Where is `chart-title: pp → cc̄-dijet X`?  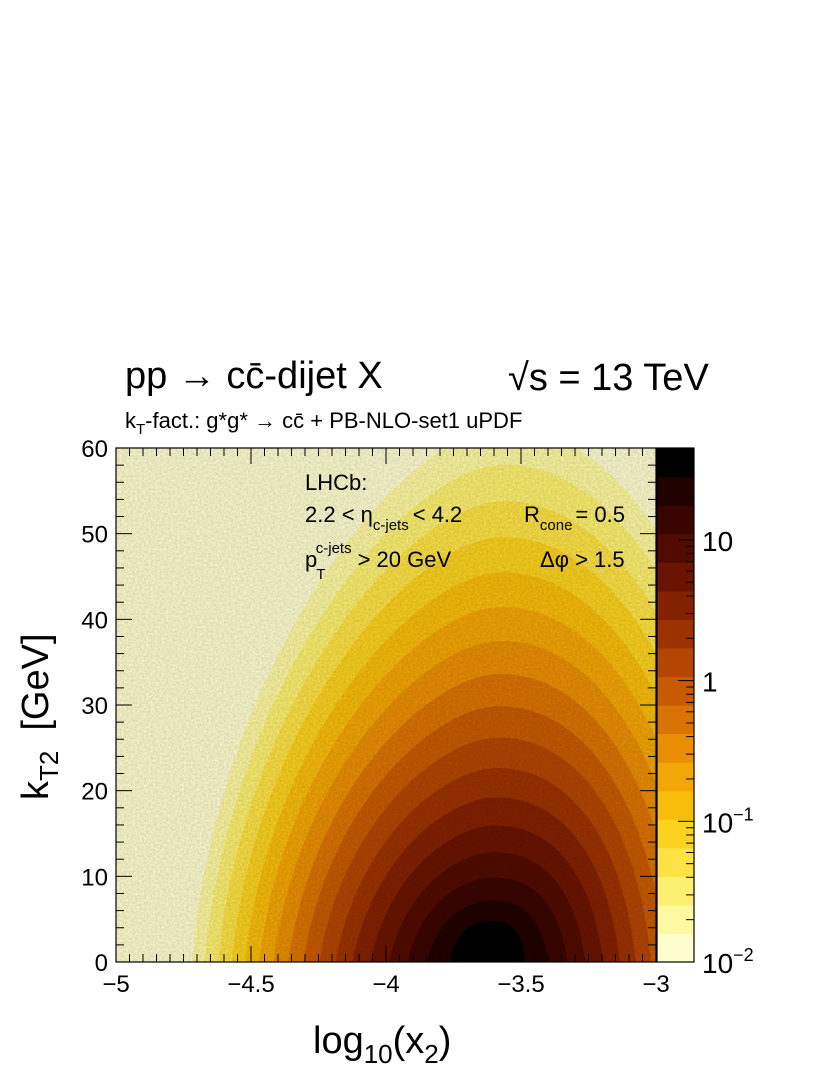
chart-title: pp → cc̄-dijet X is located at coordinates (254, 376).